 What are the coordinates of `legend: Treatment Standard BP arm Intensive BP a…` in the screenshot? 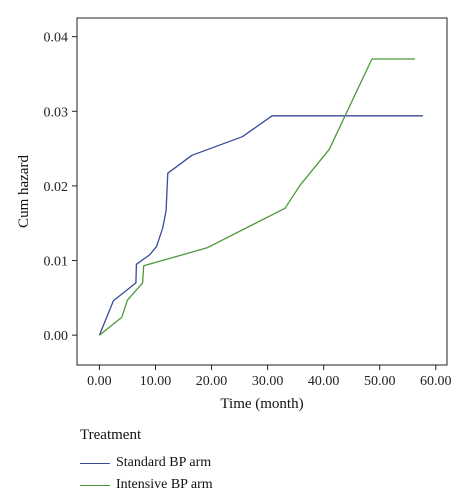 It's located at (146, 461).